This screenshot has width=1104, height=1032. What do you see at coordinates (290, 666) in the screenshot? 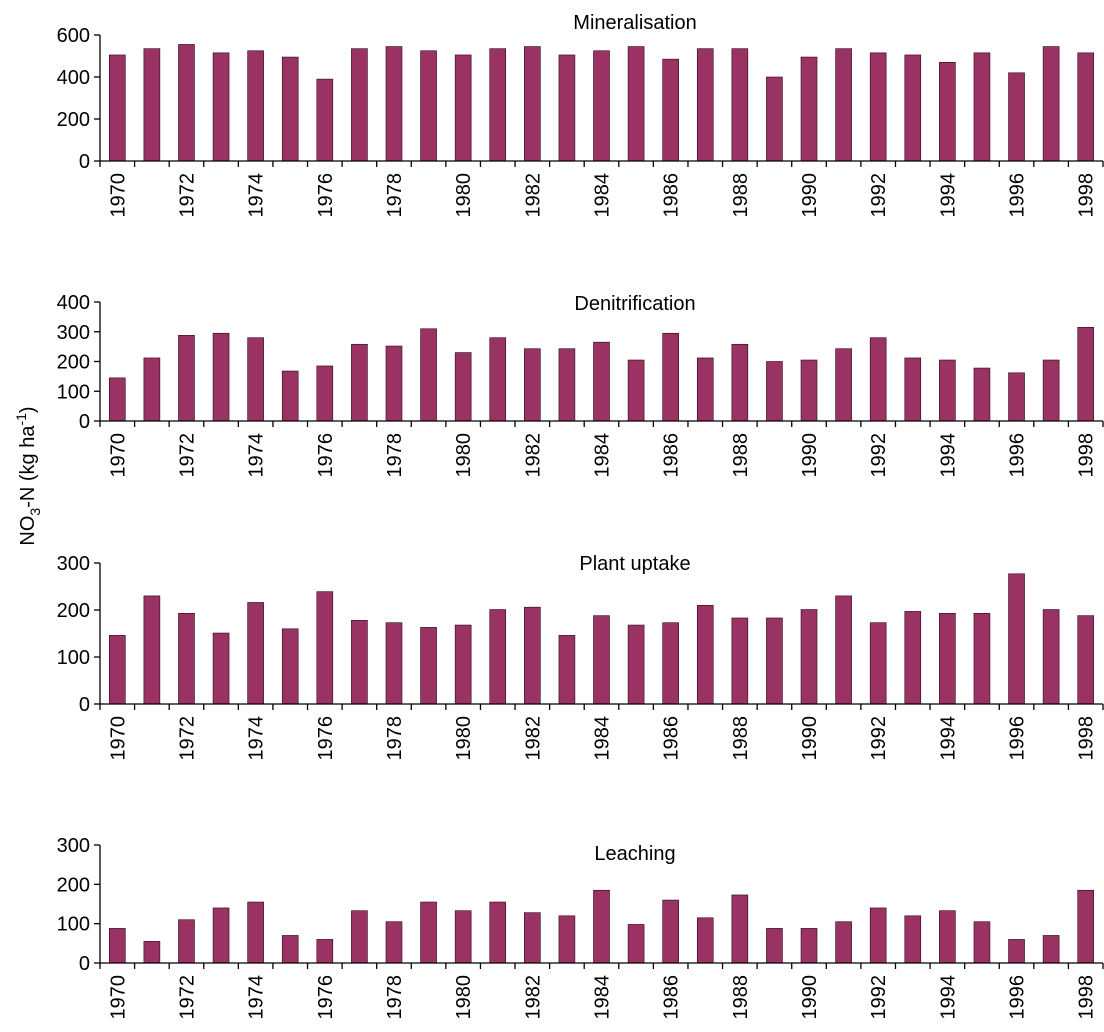
I see `bar-1975` at bounding box center [290, 666].